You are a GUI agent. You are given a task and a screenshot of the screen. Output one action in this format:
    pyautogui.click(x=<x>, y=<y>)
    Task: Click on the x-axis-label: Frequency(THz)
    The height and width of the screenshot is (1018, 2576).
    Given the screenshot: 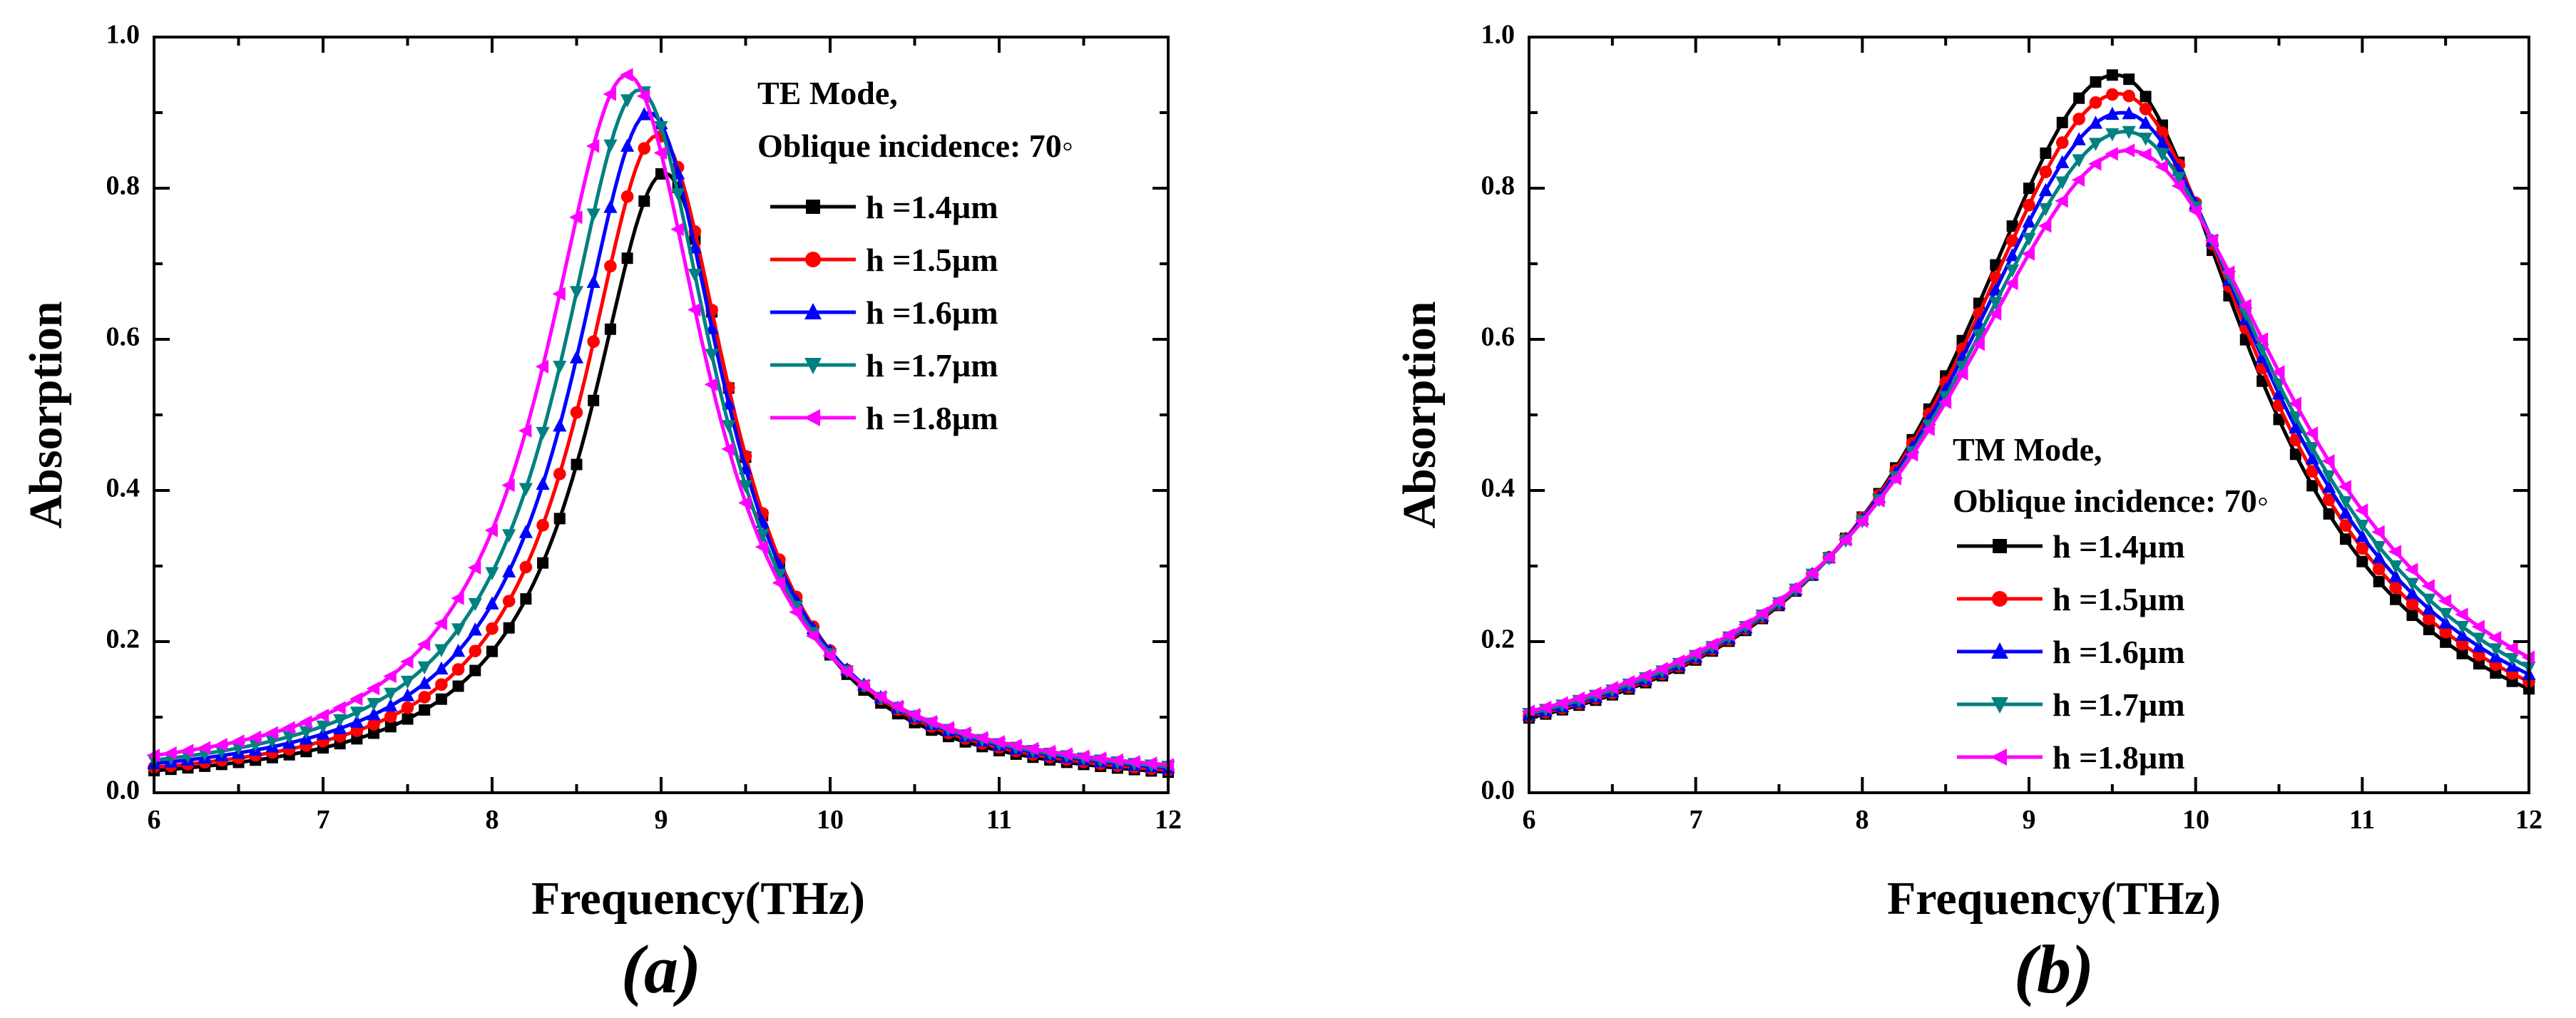 What is the action you would take?
    pyautogui.click(x=2054, y=899)
    